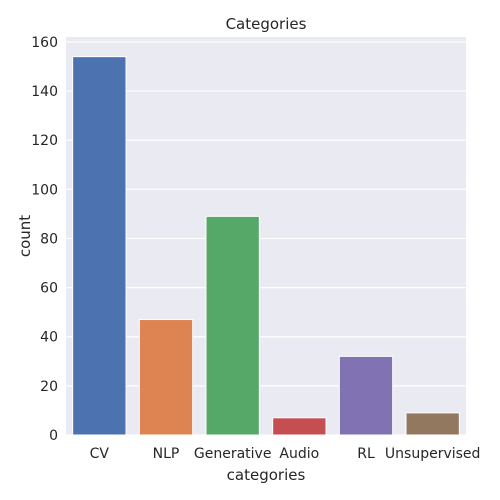 This screenshot has height=500, width=500. Describe the element at coordinates (299, 454) in the screenshot. I see `x-tick-label: Audio` at that location.